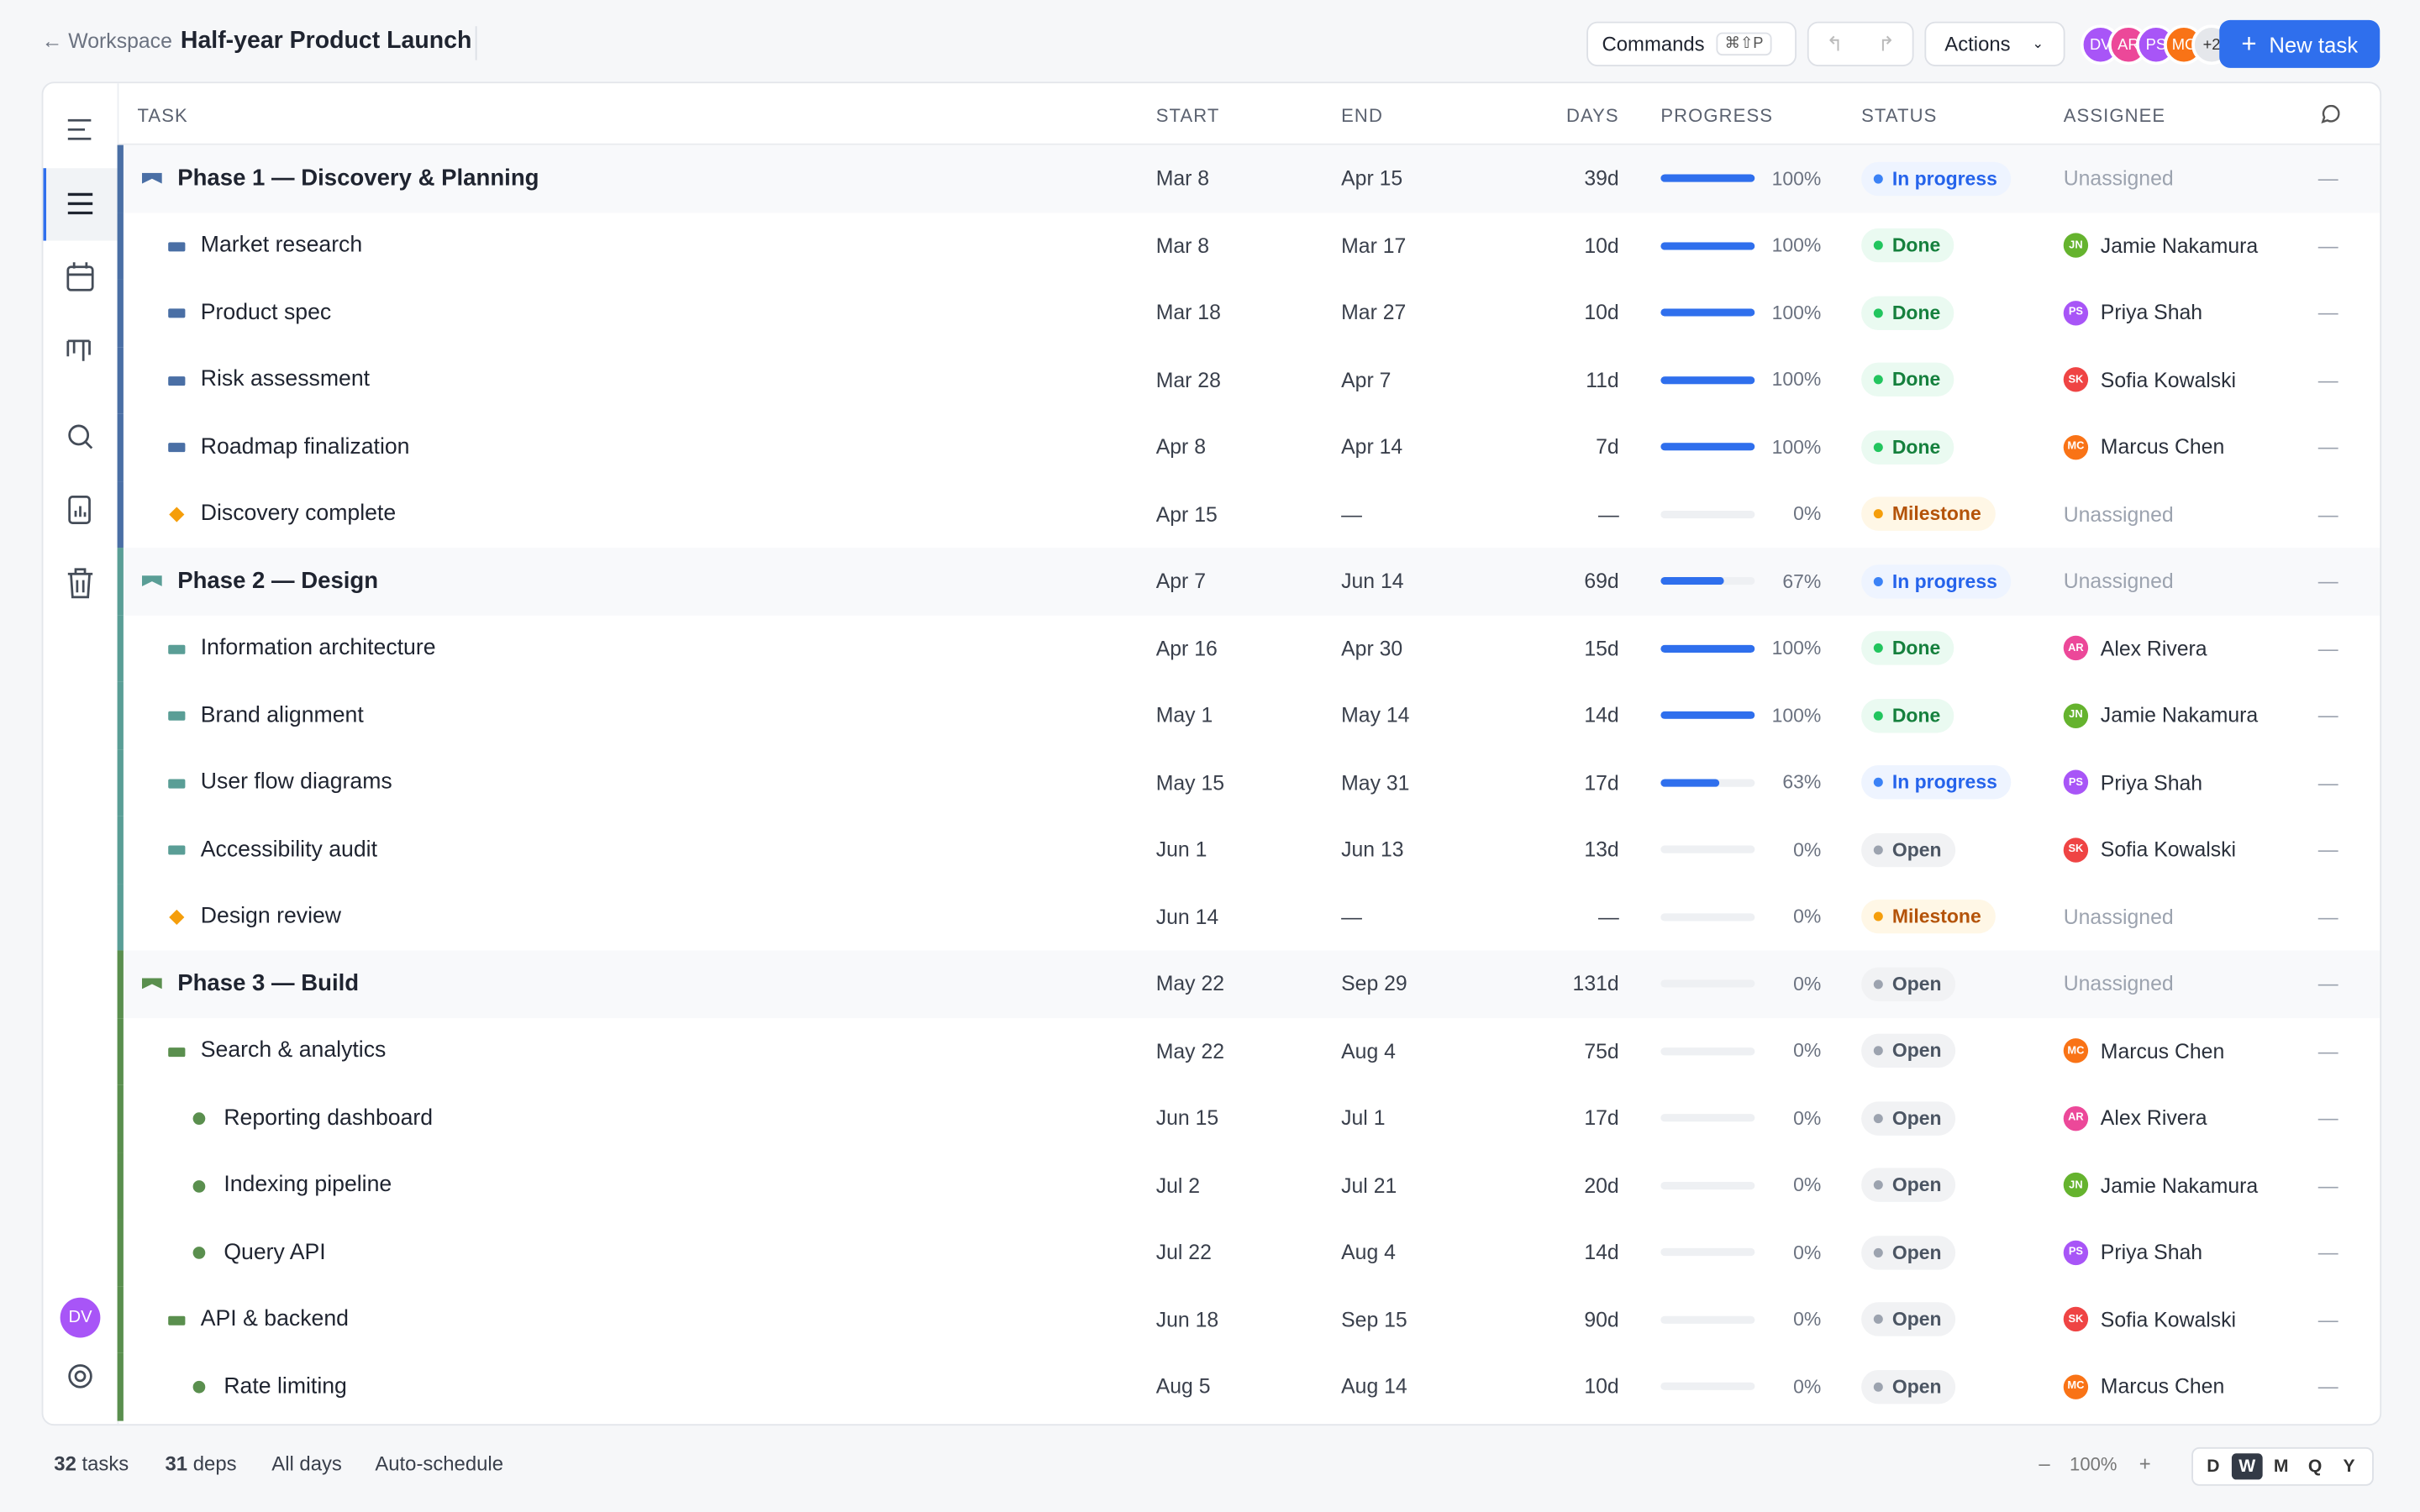  What do you see at coordinates (1917, 1051) in the screenshot?
I see `status-label: Open` at bounding box center [1917, 1051].